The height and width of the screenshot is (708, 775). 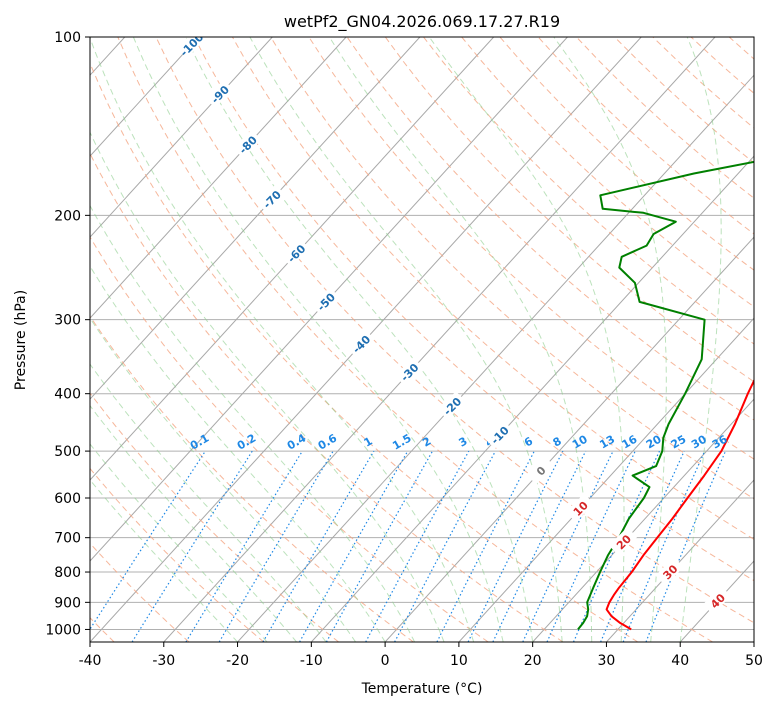 What do you see at coordinates (385, 661) in the screenshot?
I see `x-tick-label: 0` at bounding box center [385, 661].